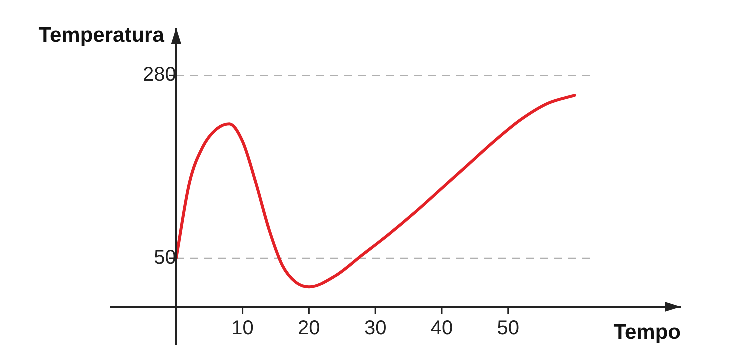  What do you see at coordinates (375, 329) in the screenshot?
I see `x-tick-label: 30` at bounding box center [375, 329].